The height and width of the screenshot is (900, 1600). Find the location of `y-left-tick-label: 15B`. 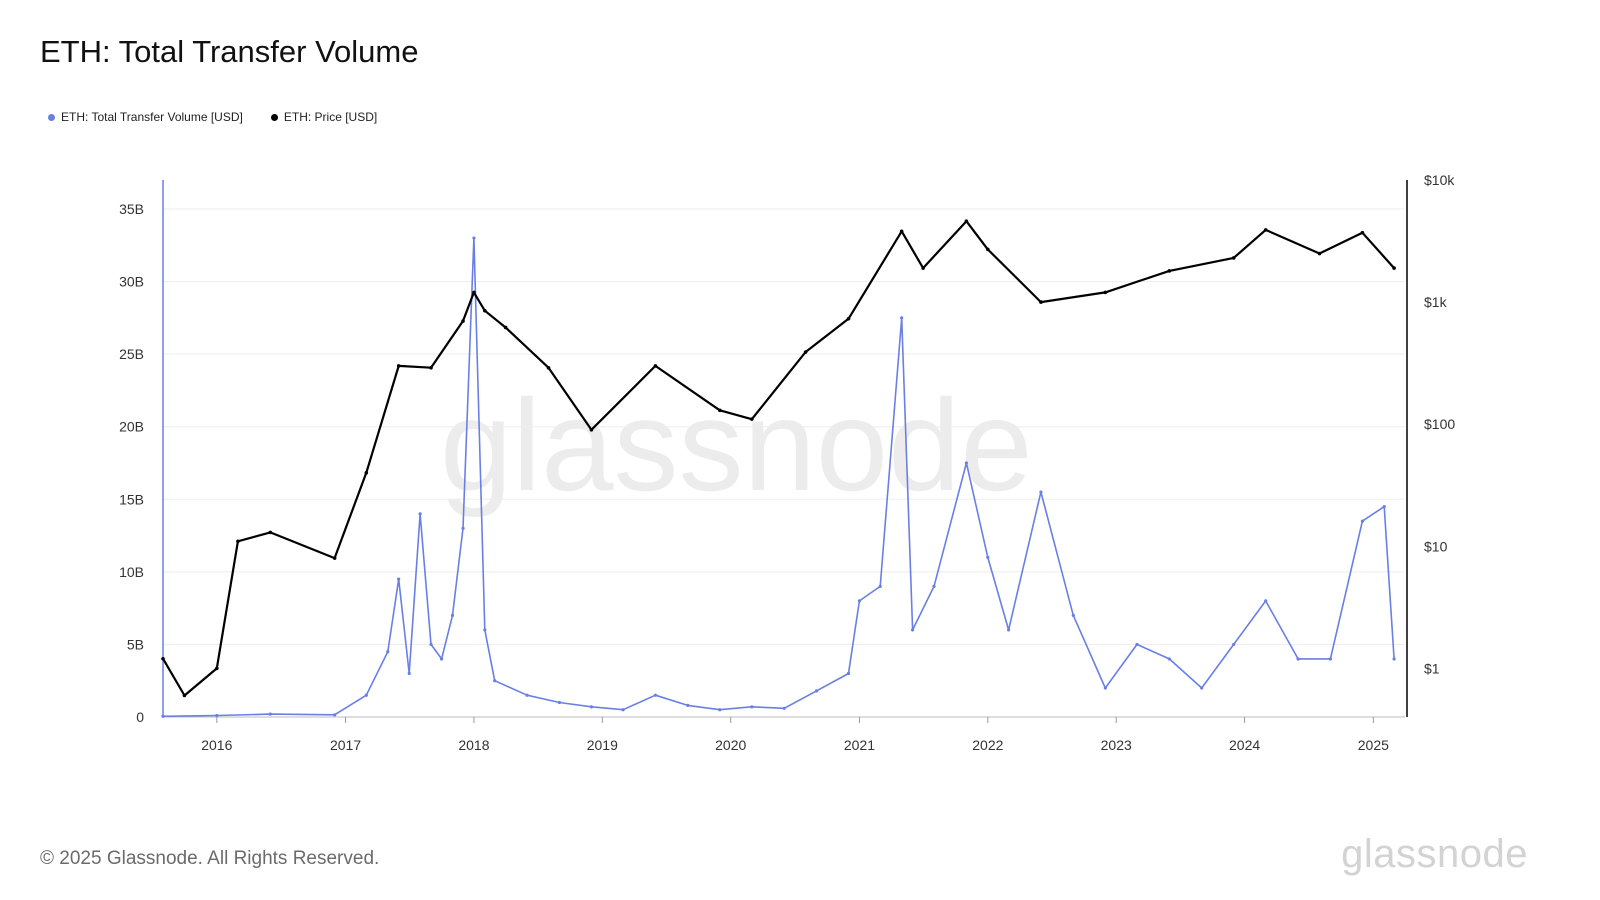

y-left-tick-label: 15B is located at coordinates (131, 499).